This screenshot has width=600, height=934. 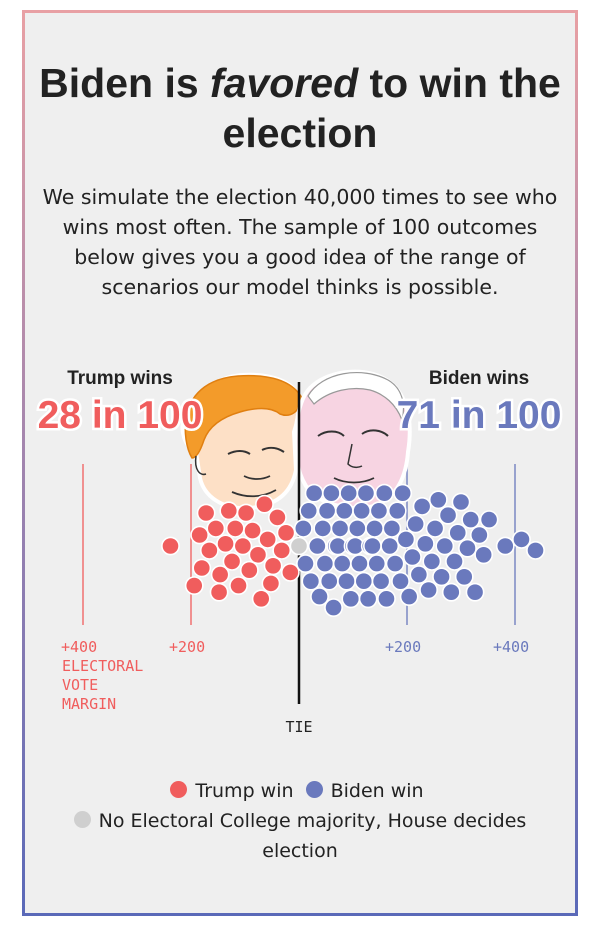 I want to click on x-axis-label: ELECTORAL VOTE MARGIN, so click(x=107, y=685).